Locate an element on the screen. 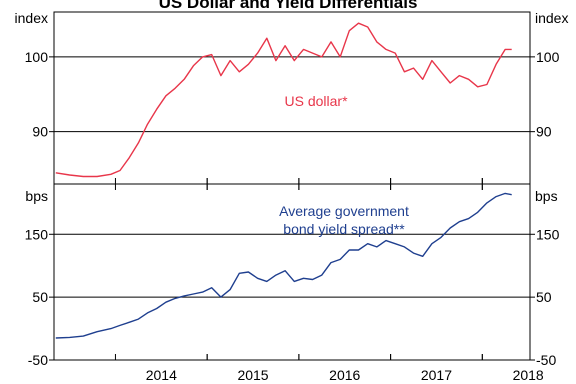  top-left-unit-label: index is located at coordinates (31, 18).